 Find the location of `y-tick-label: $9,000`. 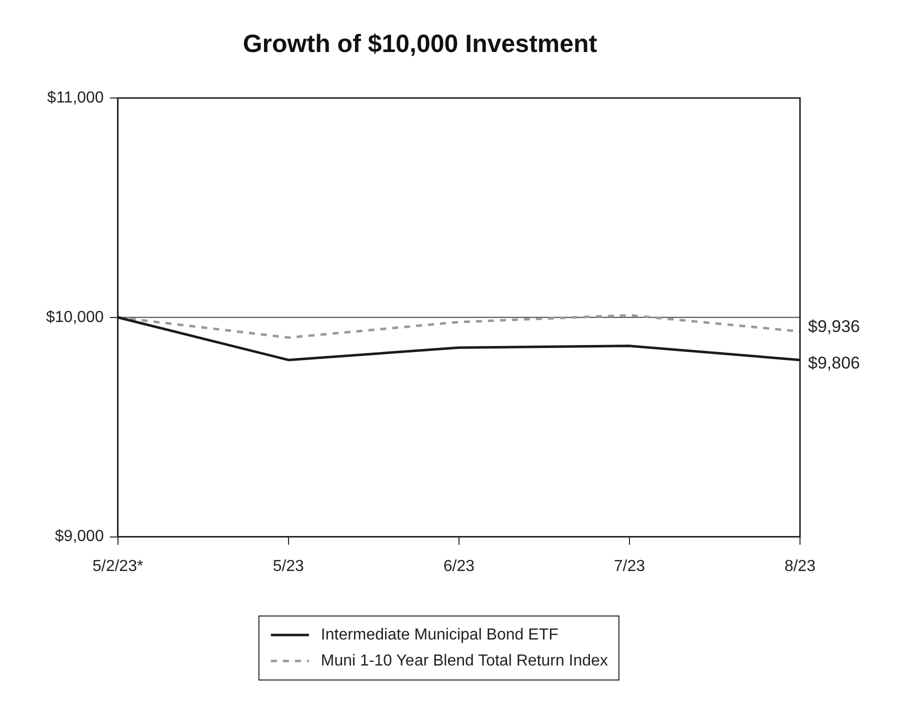

y-tick-label: $9,000 is located at coordinates (79, 537).